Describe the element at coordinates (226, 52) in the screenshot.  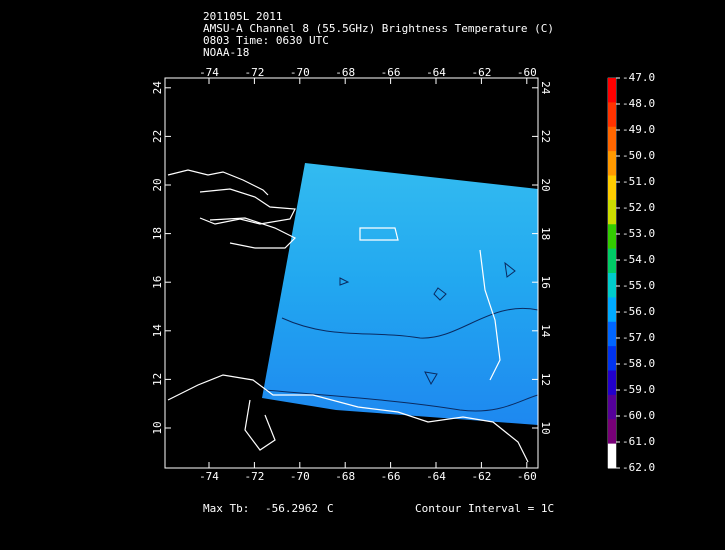
I see `header-line: NOAA-18` at that location.